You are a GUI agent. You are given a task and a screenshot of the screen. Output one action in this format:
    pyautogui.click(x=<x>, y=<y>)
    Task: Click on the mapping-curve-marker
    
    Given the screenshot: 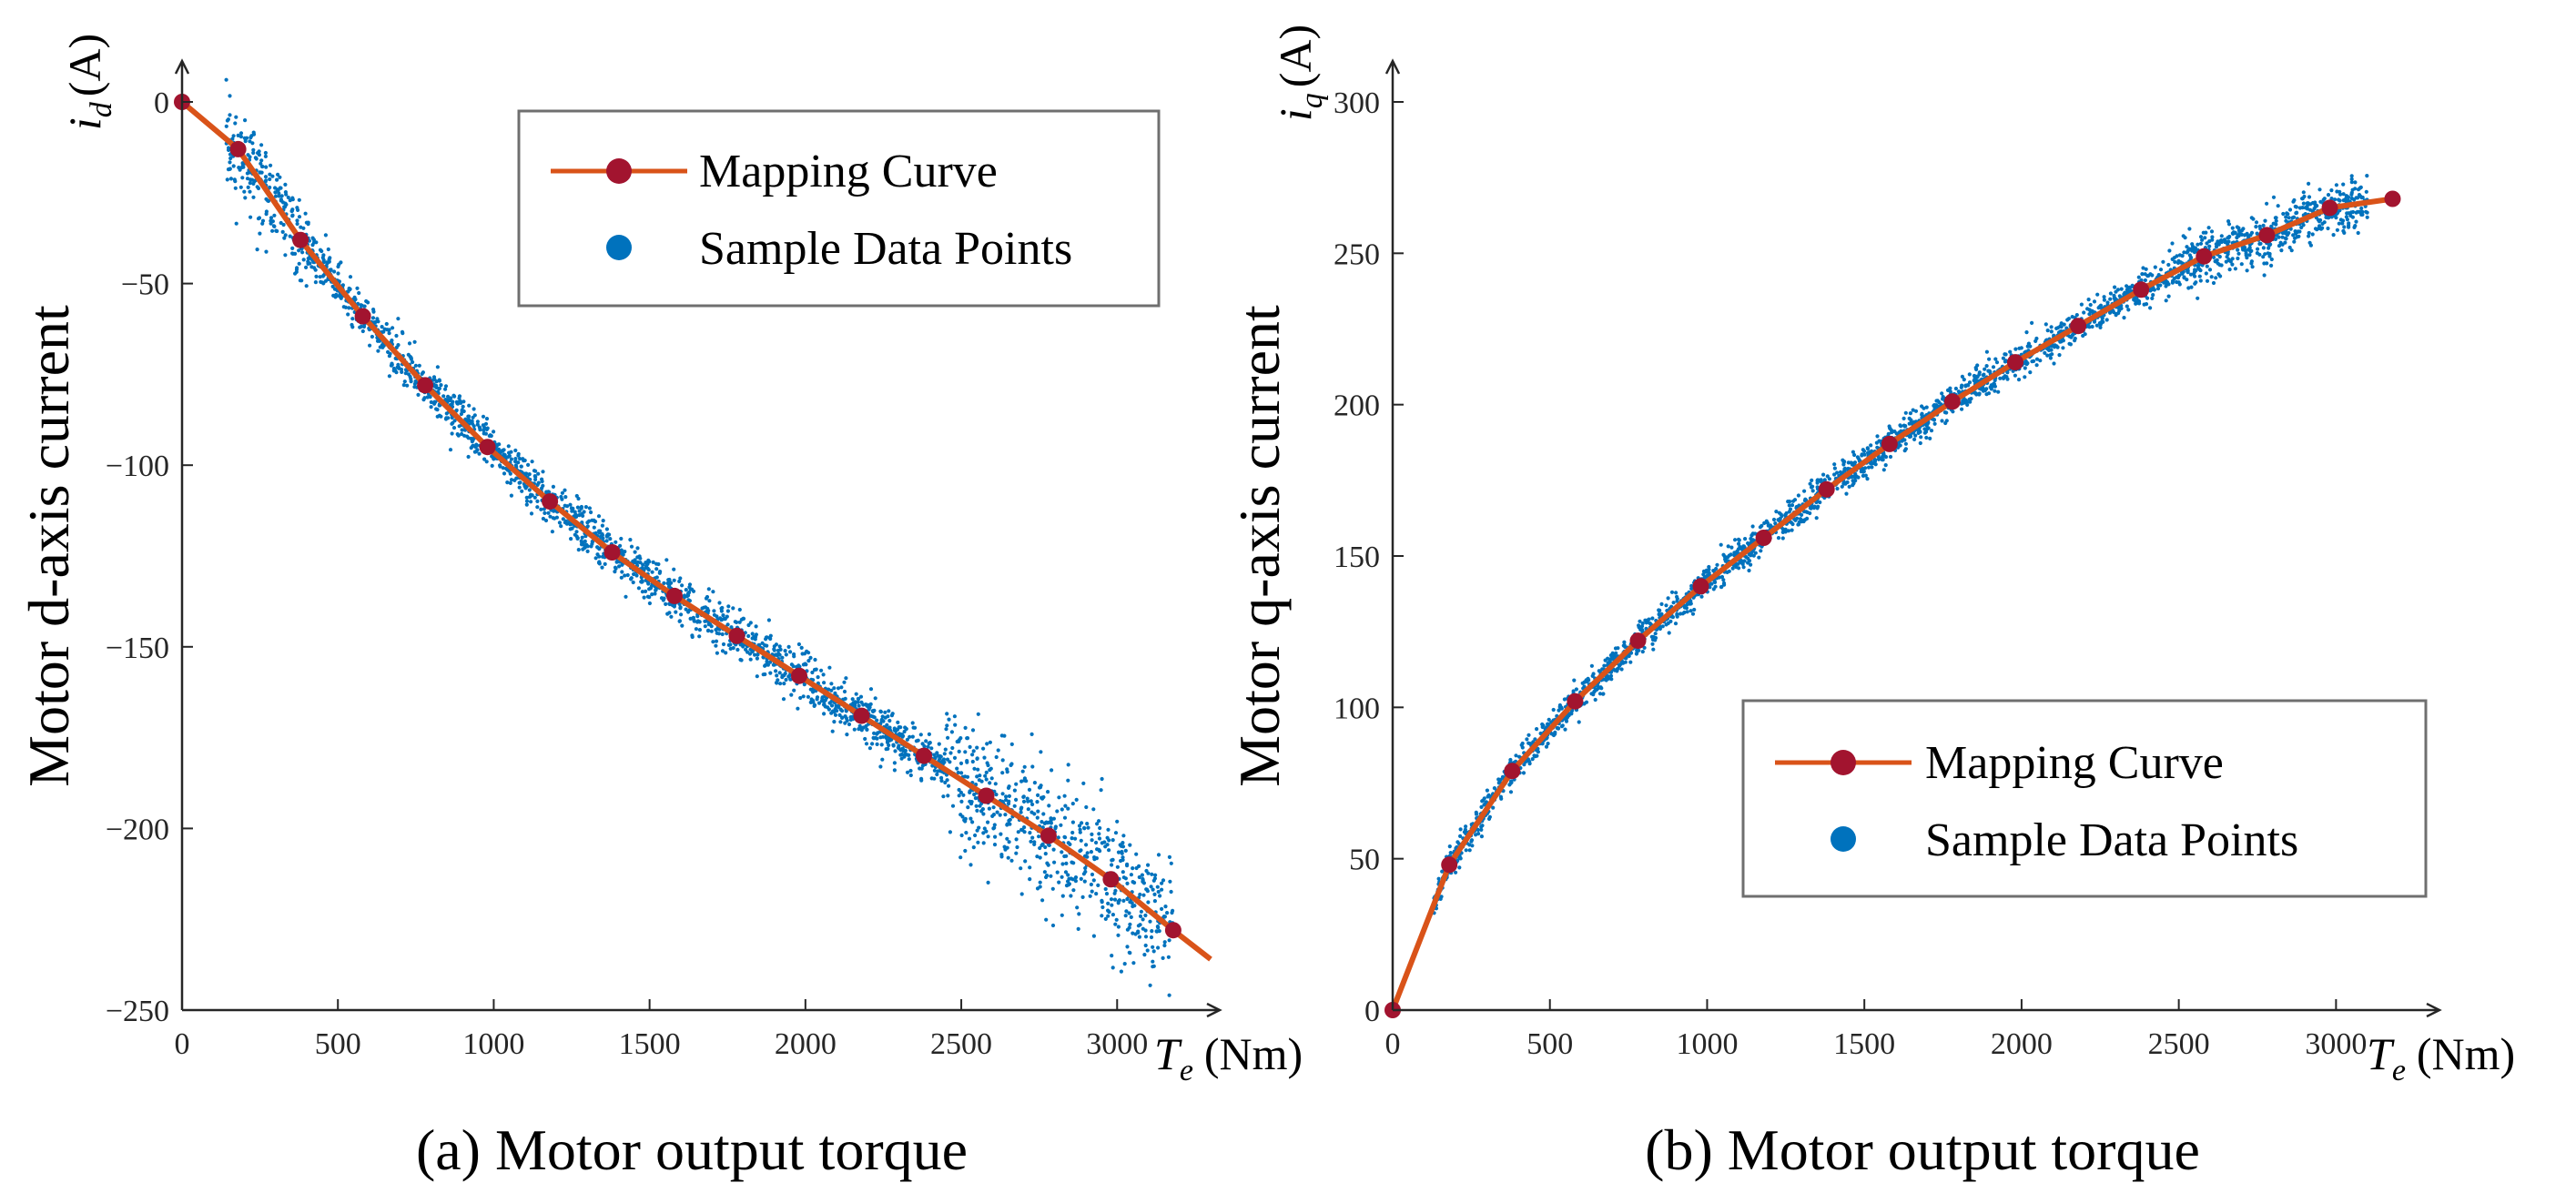 What is the action you would take?
    pyautogui.click(x=612, y=553)
    